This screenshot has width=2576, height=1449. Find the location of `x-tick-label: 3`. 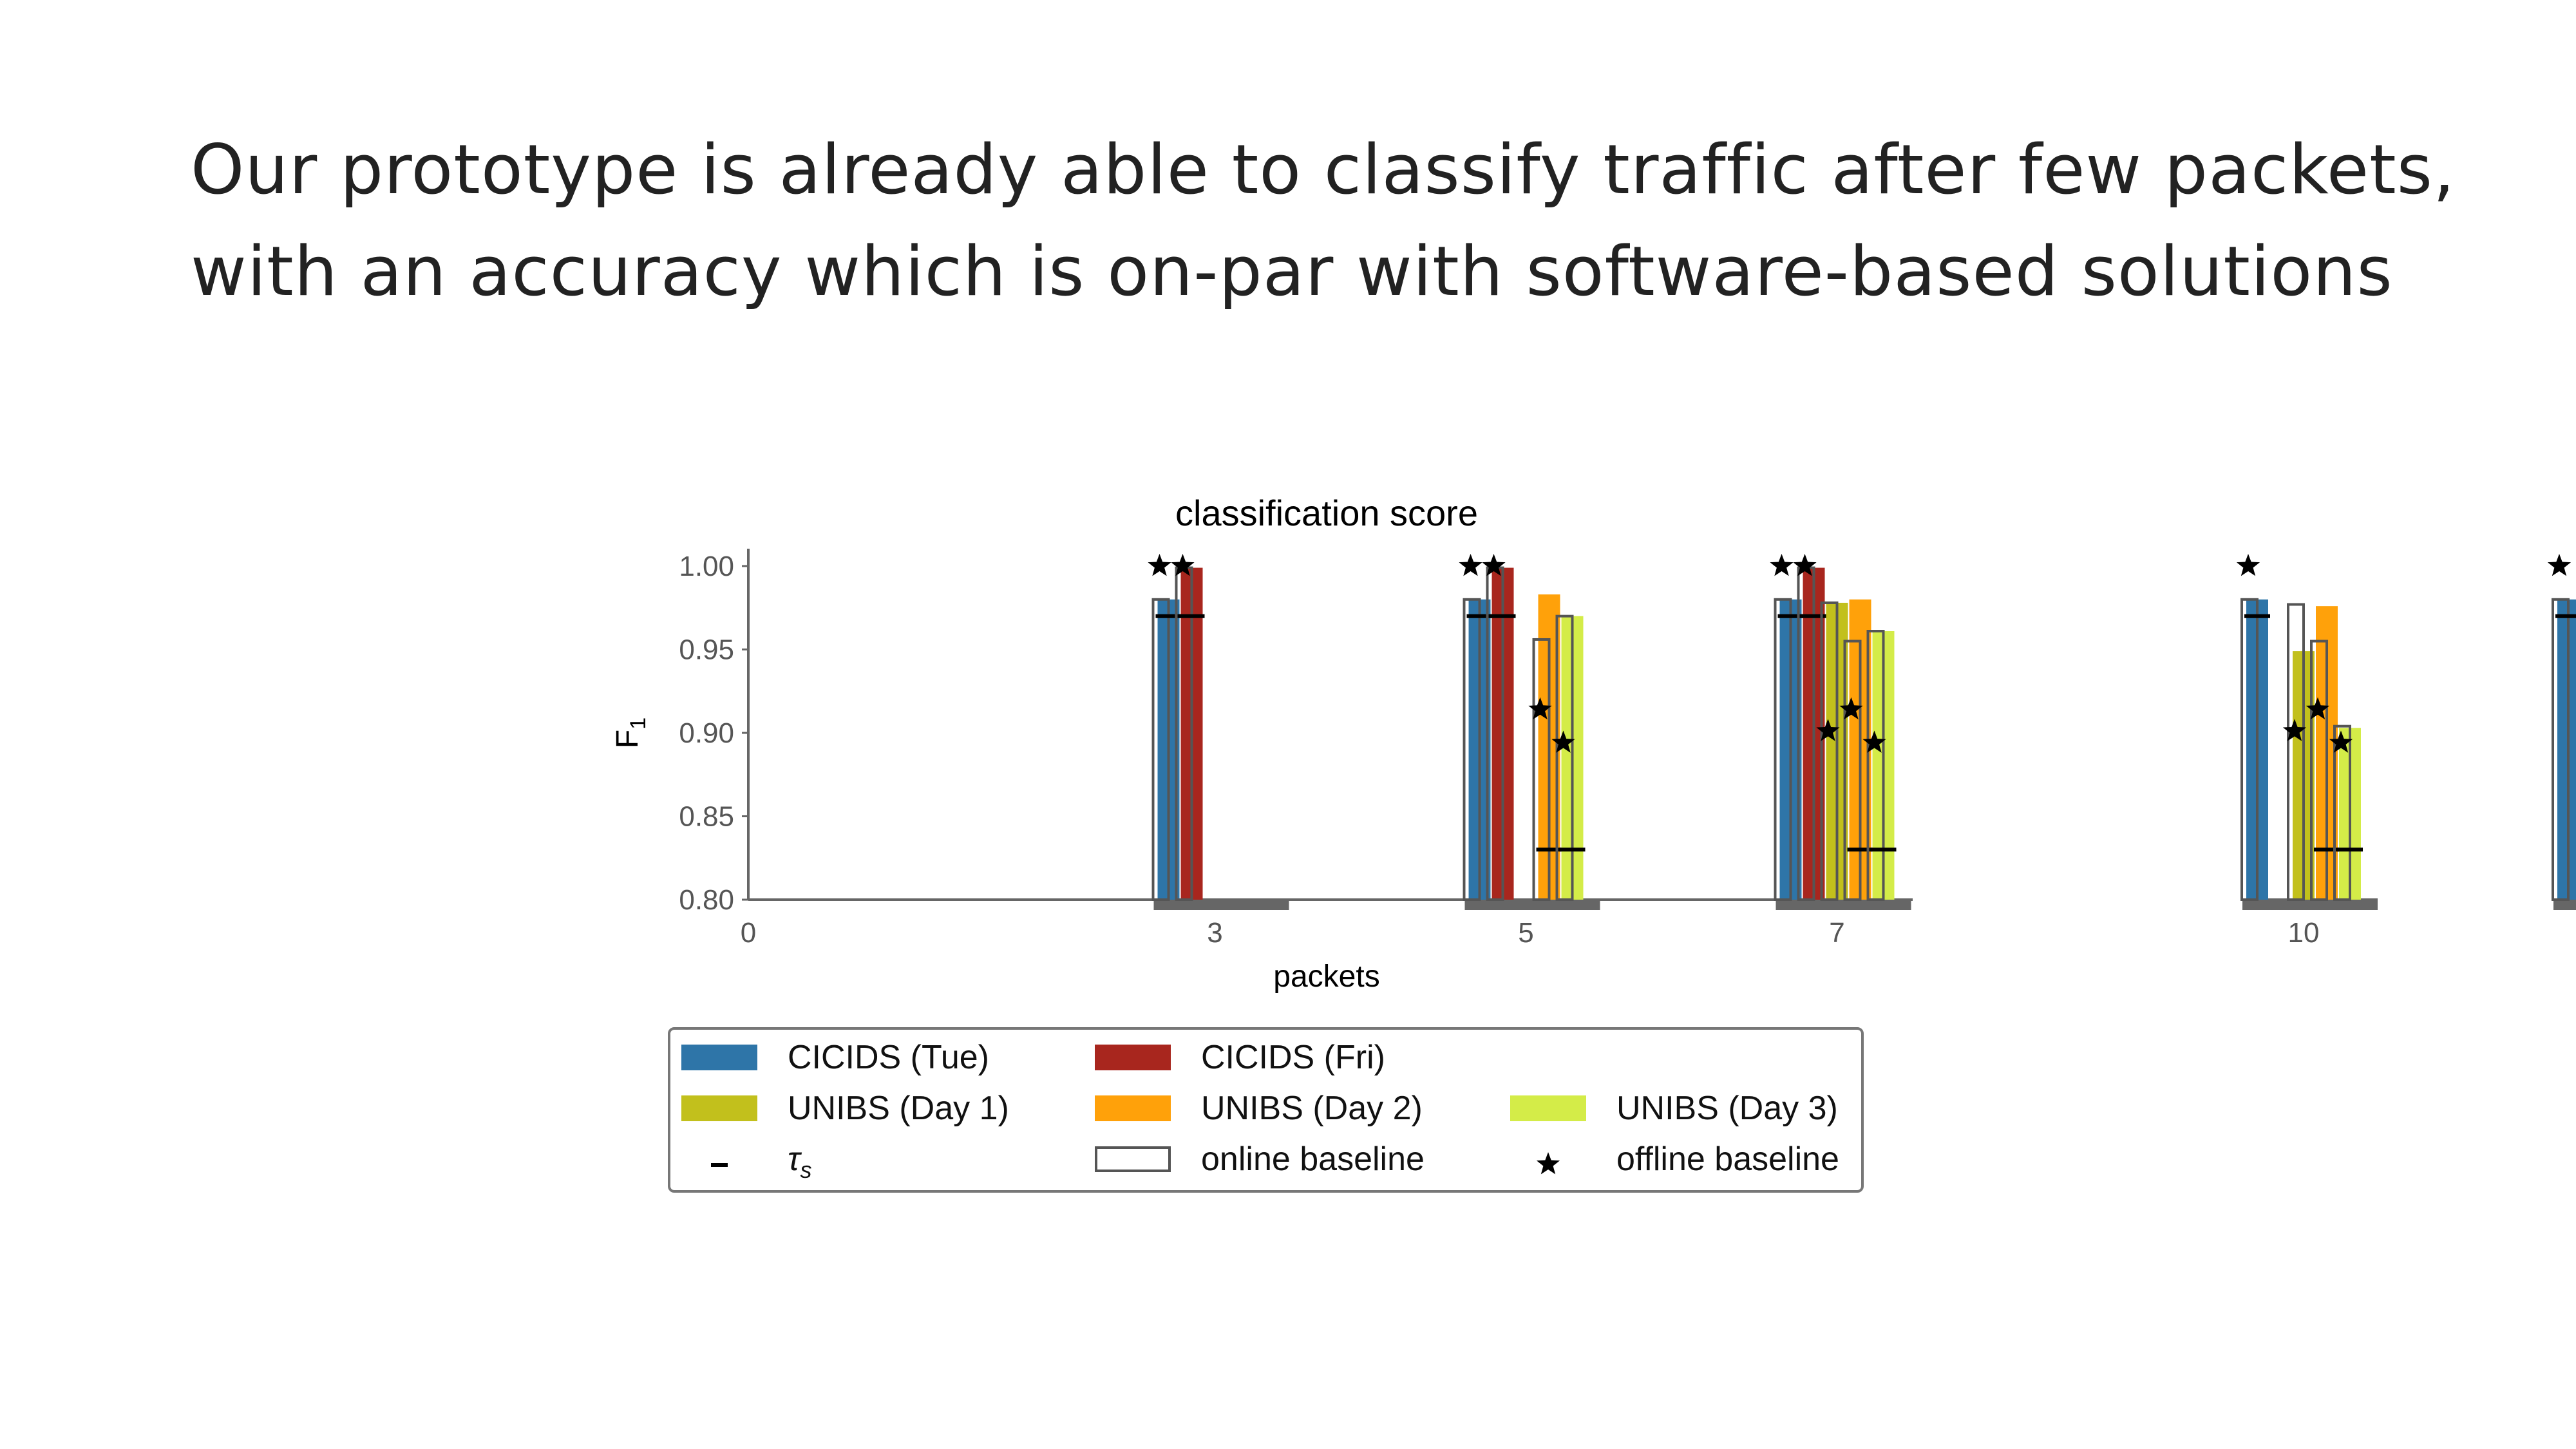

x-tick-label: 3 is located at coordinates (1214, 933).